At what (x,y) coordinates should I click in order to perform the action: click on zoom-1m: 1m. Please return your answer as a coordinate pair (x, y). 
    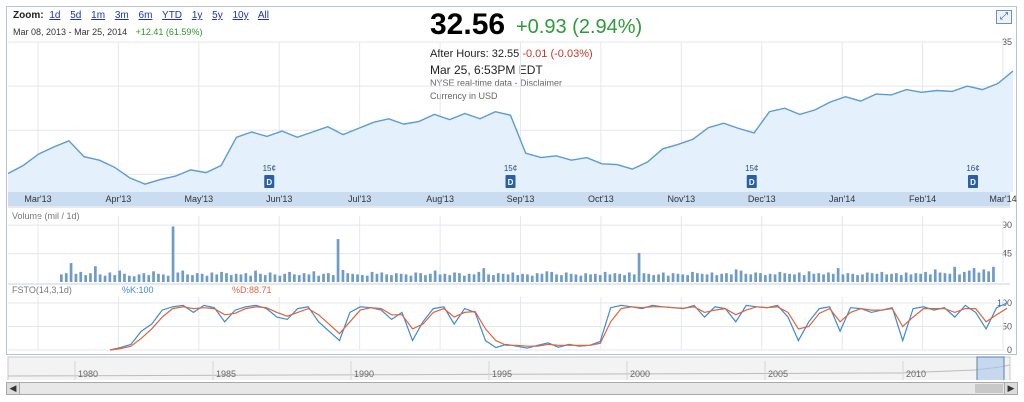
    Looking at the image, I should click on (98, 15).